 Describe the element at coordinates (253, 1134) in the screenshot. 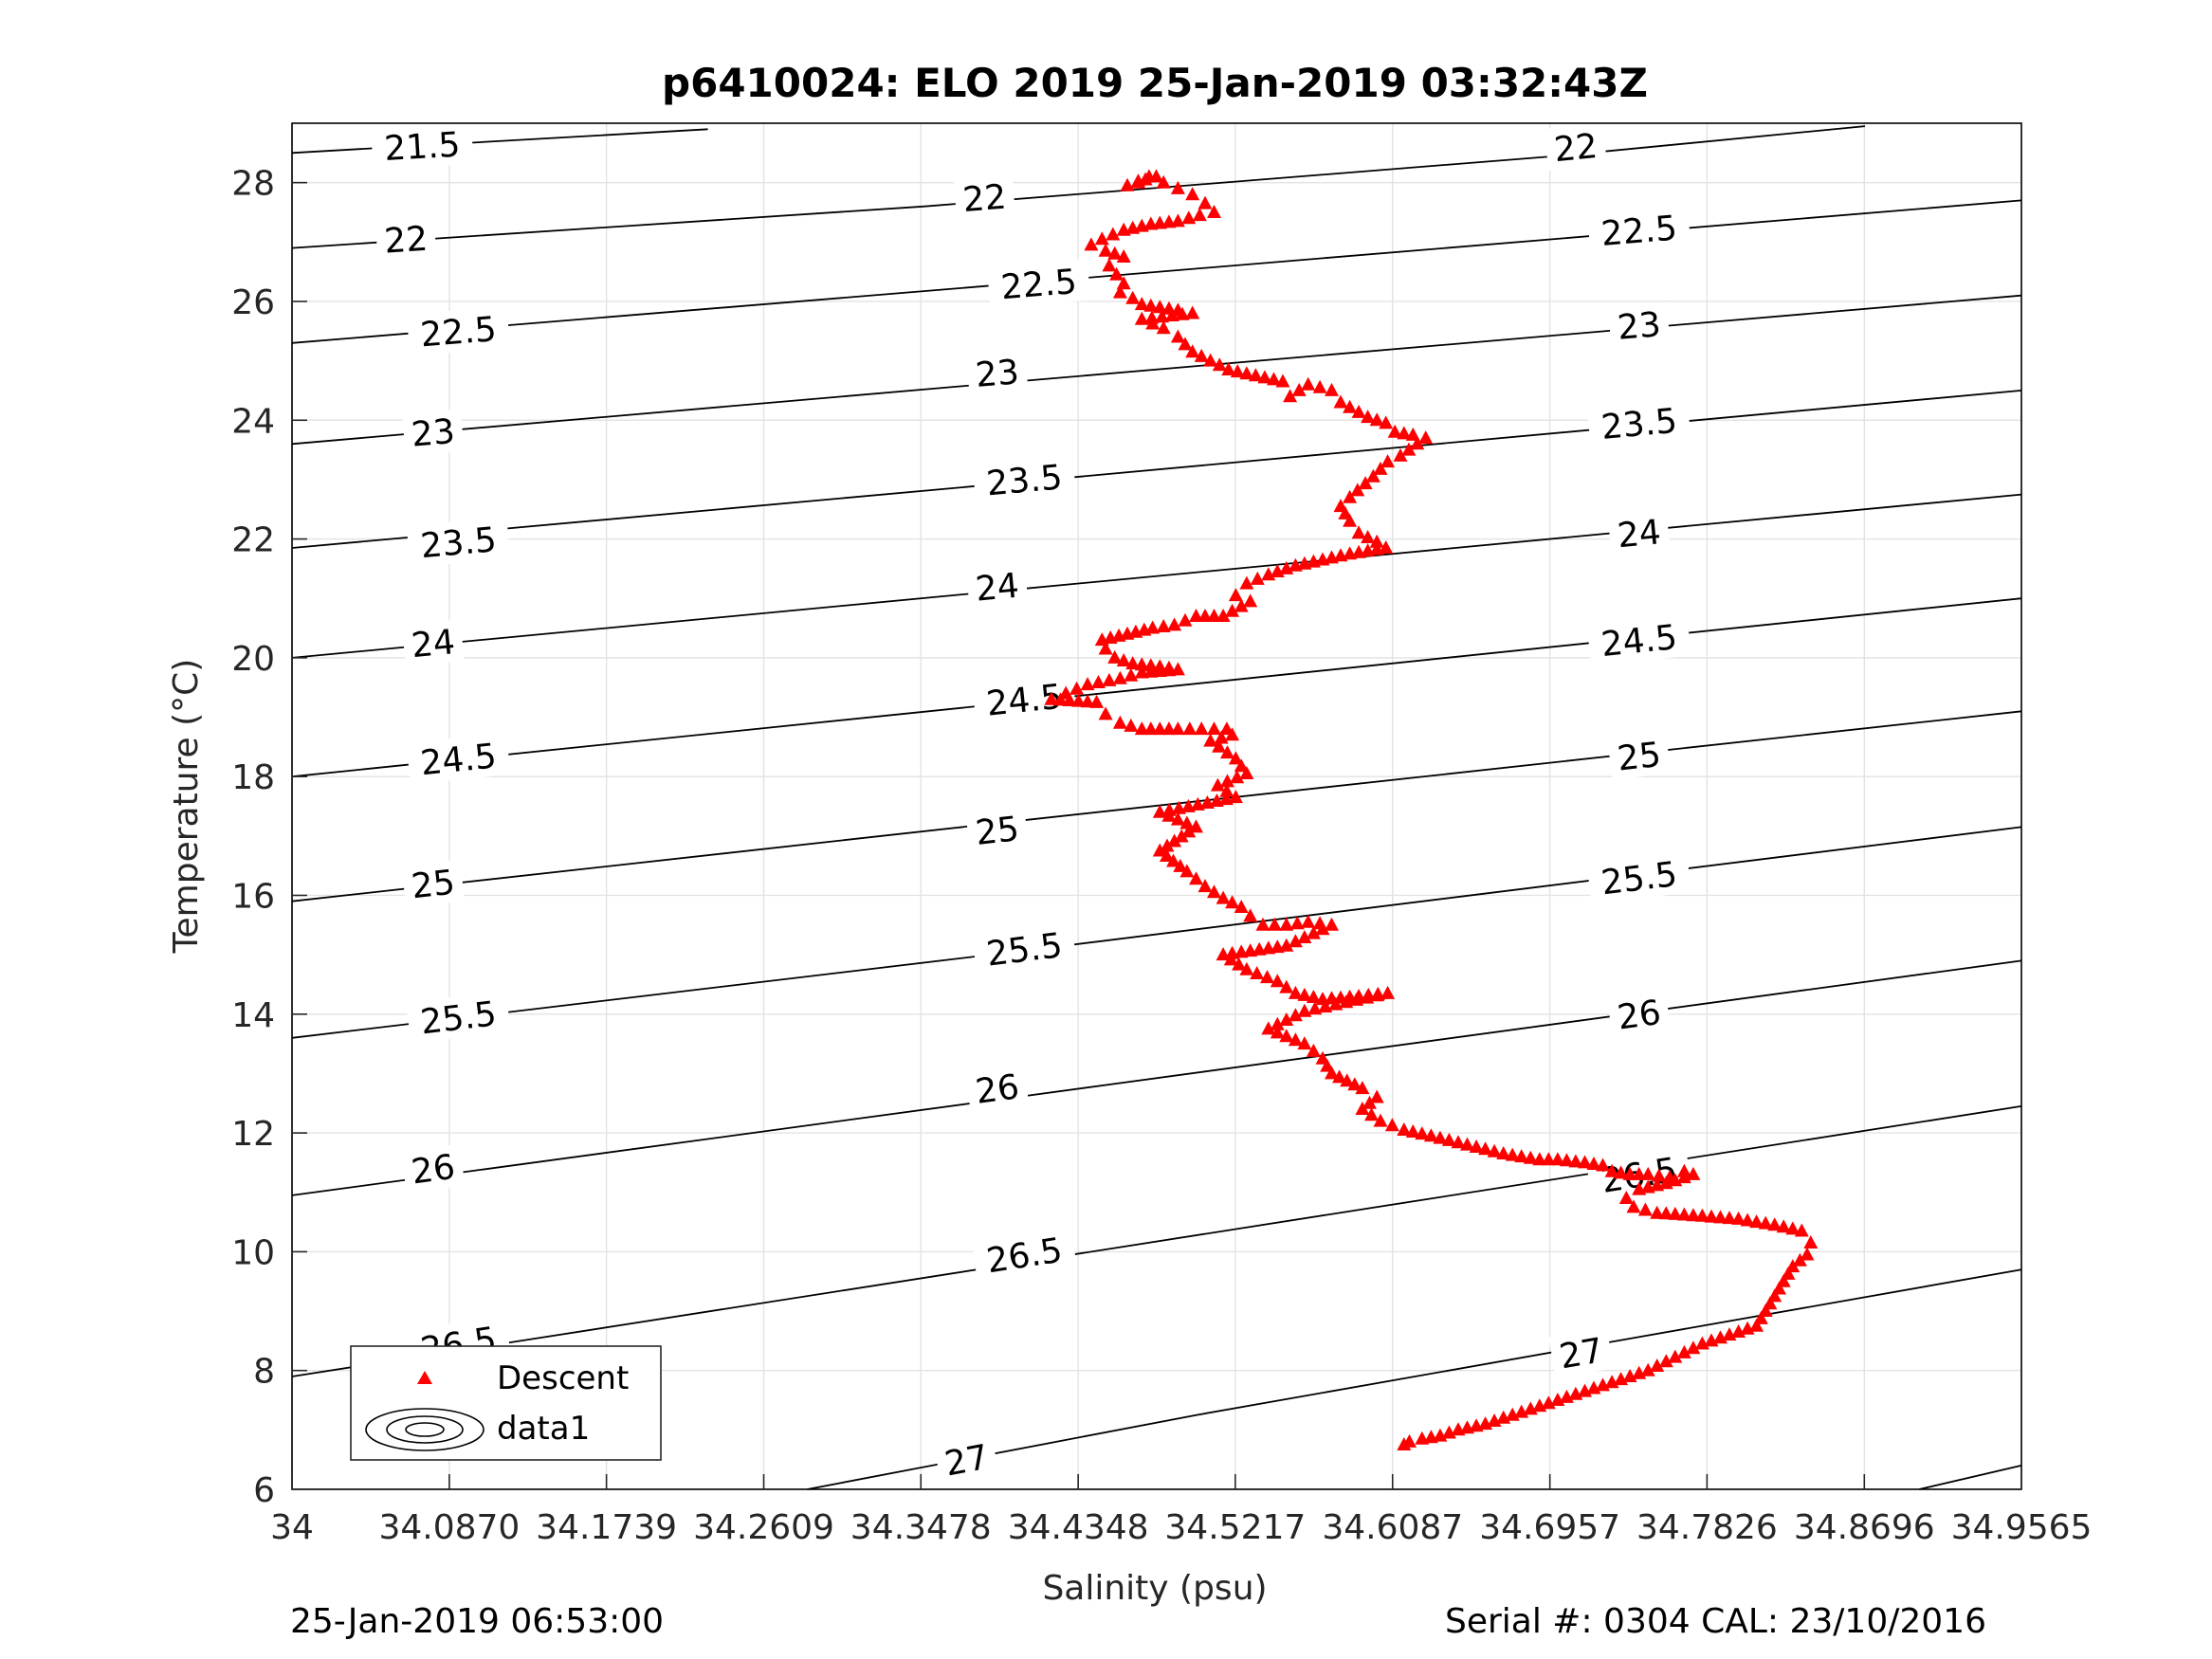

I see `y-tick-label: 12` at that location.